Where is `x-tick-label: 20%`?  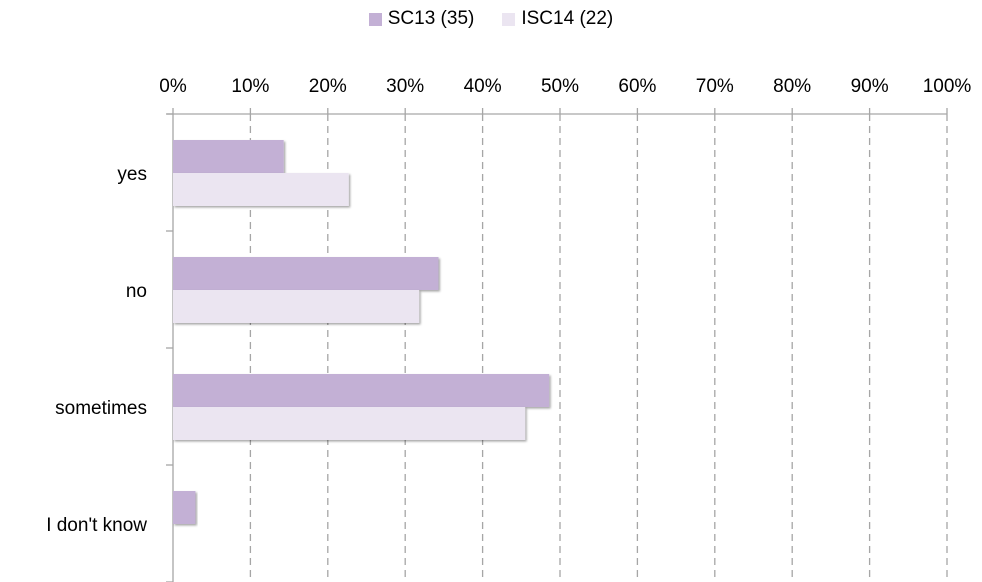 x-tick-label: 20% is located at coordinates (328, 86).